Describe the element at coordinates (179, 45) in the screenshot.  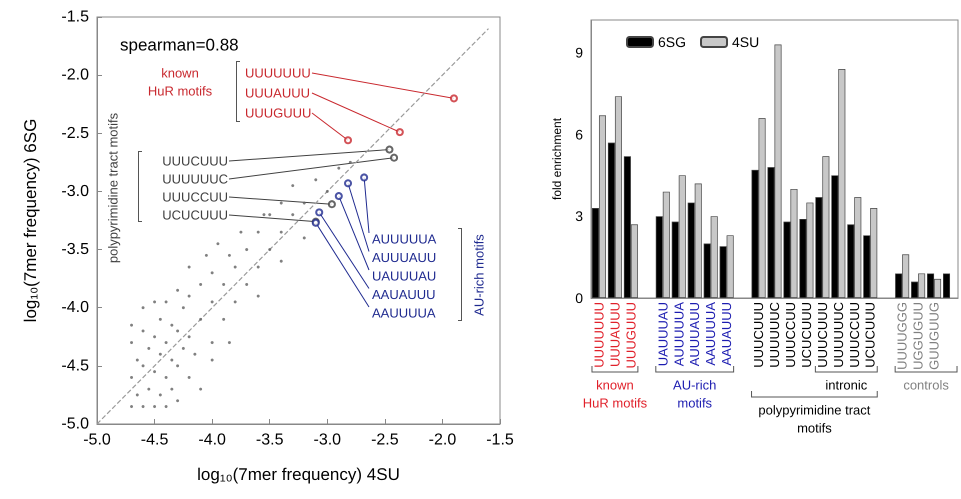
I see `annotation: spearman=0.88` at that location.